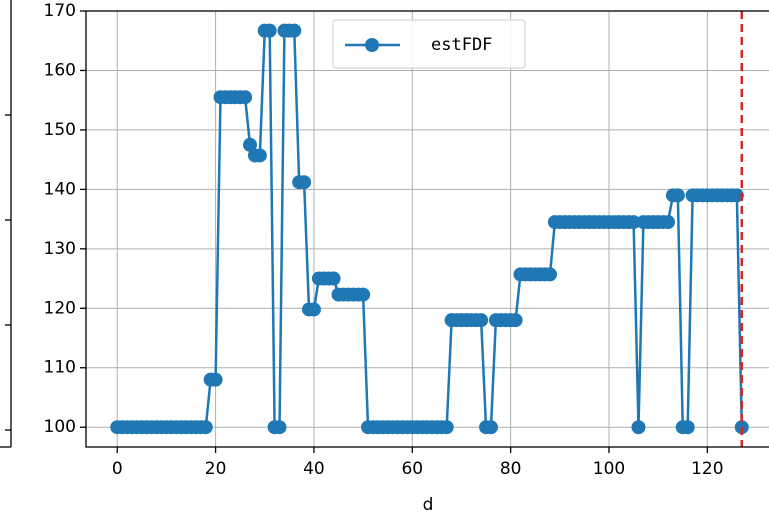 This screenshot has height=517, width=769. Describe the element at coordinates (314, 469) in the screenshot. I see `x-tick-label: 40` at that location.